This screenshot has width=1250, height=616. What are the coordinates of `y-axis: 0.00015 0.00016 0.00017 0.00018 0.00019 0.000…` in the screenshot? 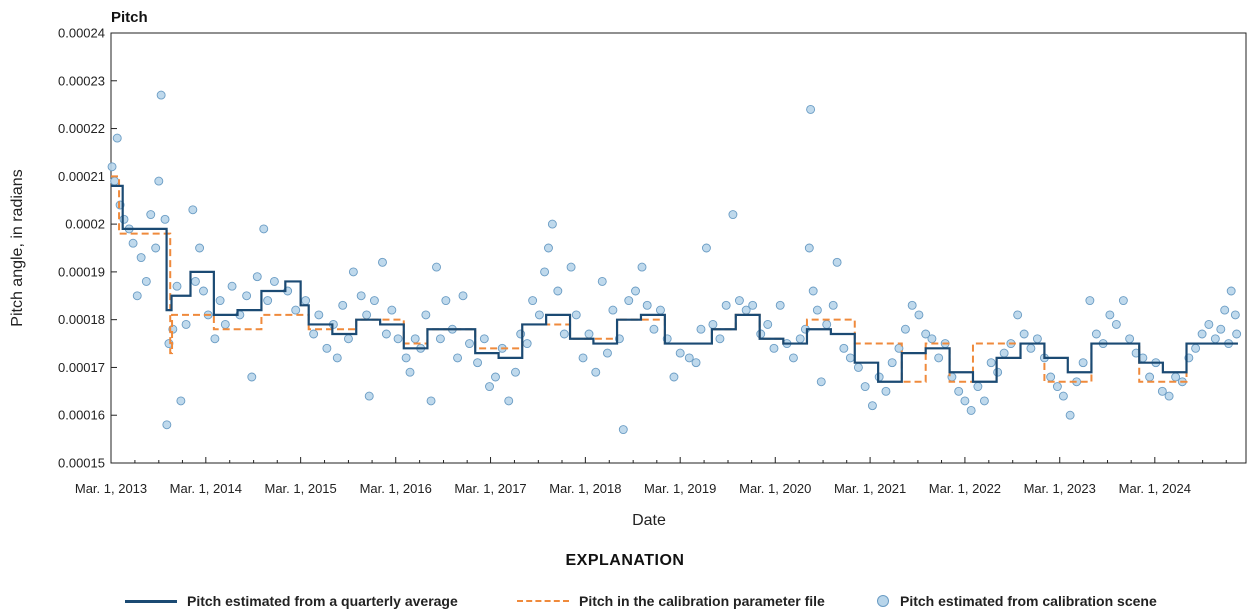 It's located at (87, 248).